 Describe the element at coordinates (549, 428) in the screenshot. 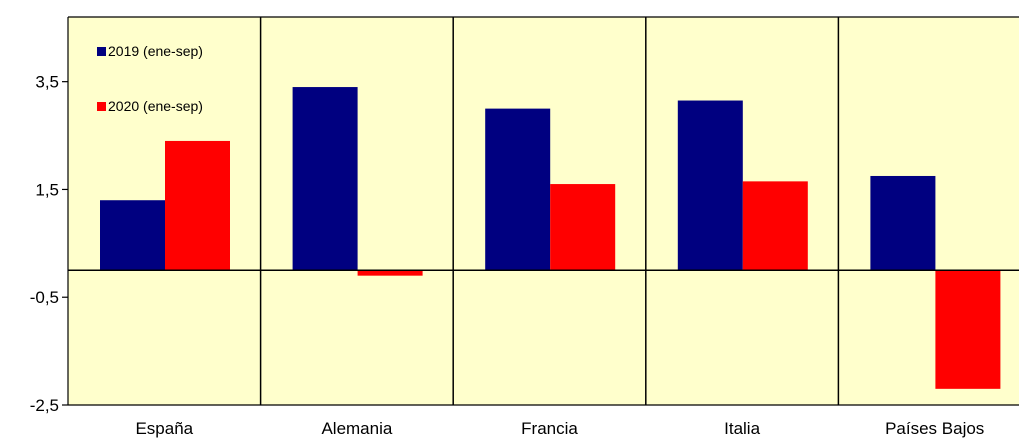

I see `x-tick-label: Francia` at that location.